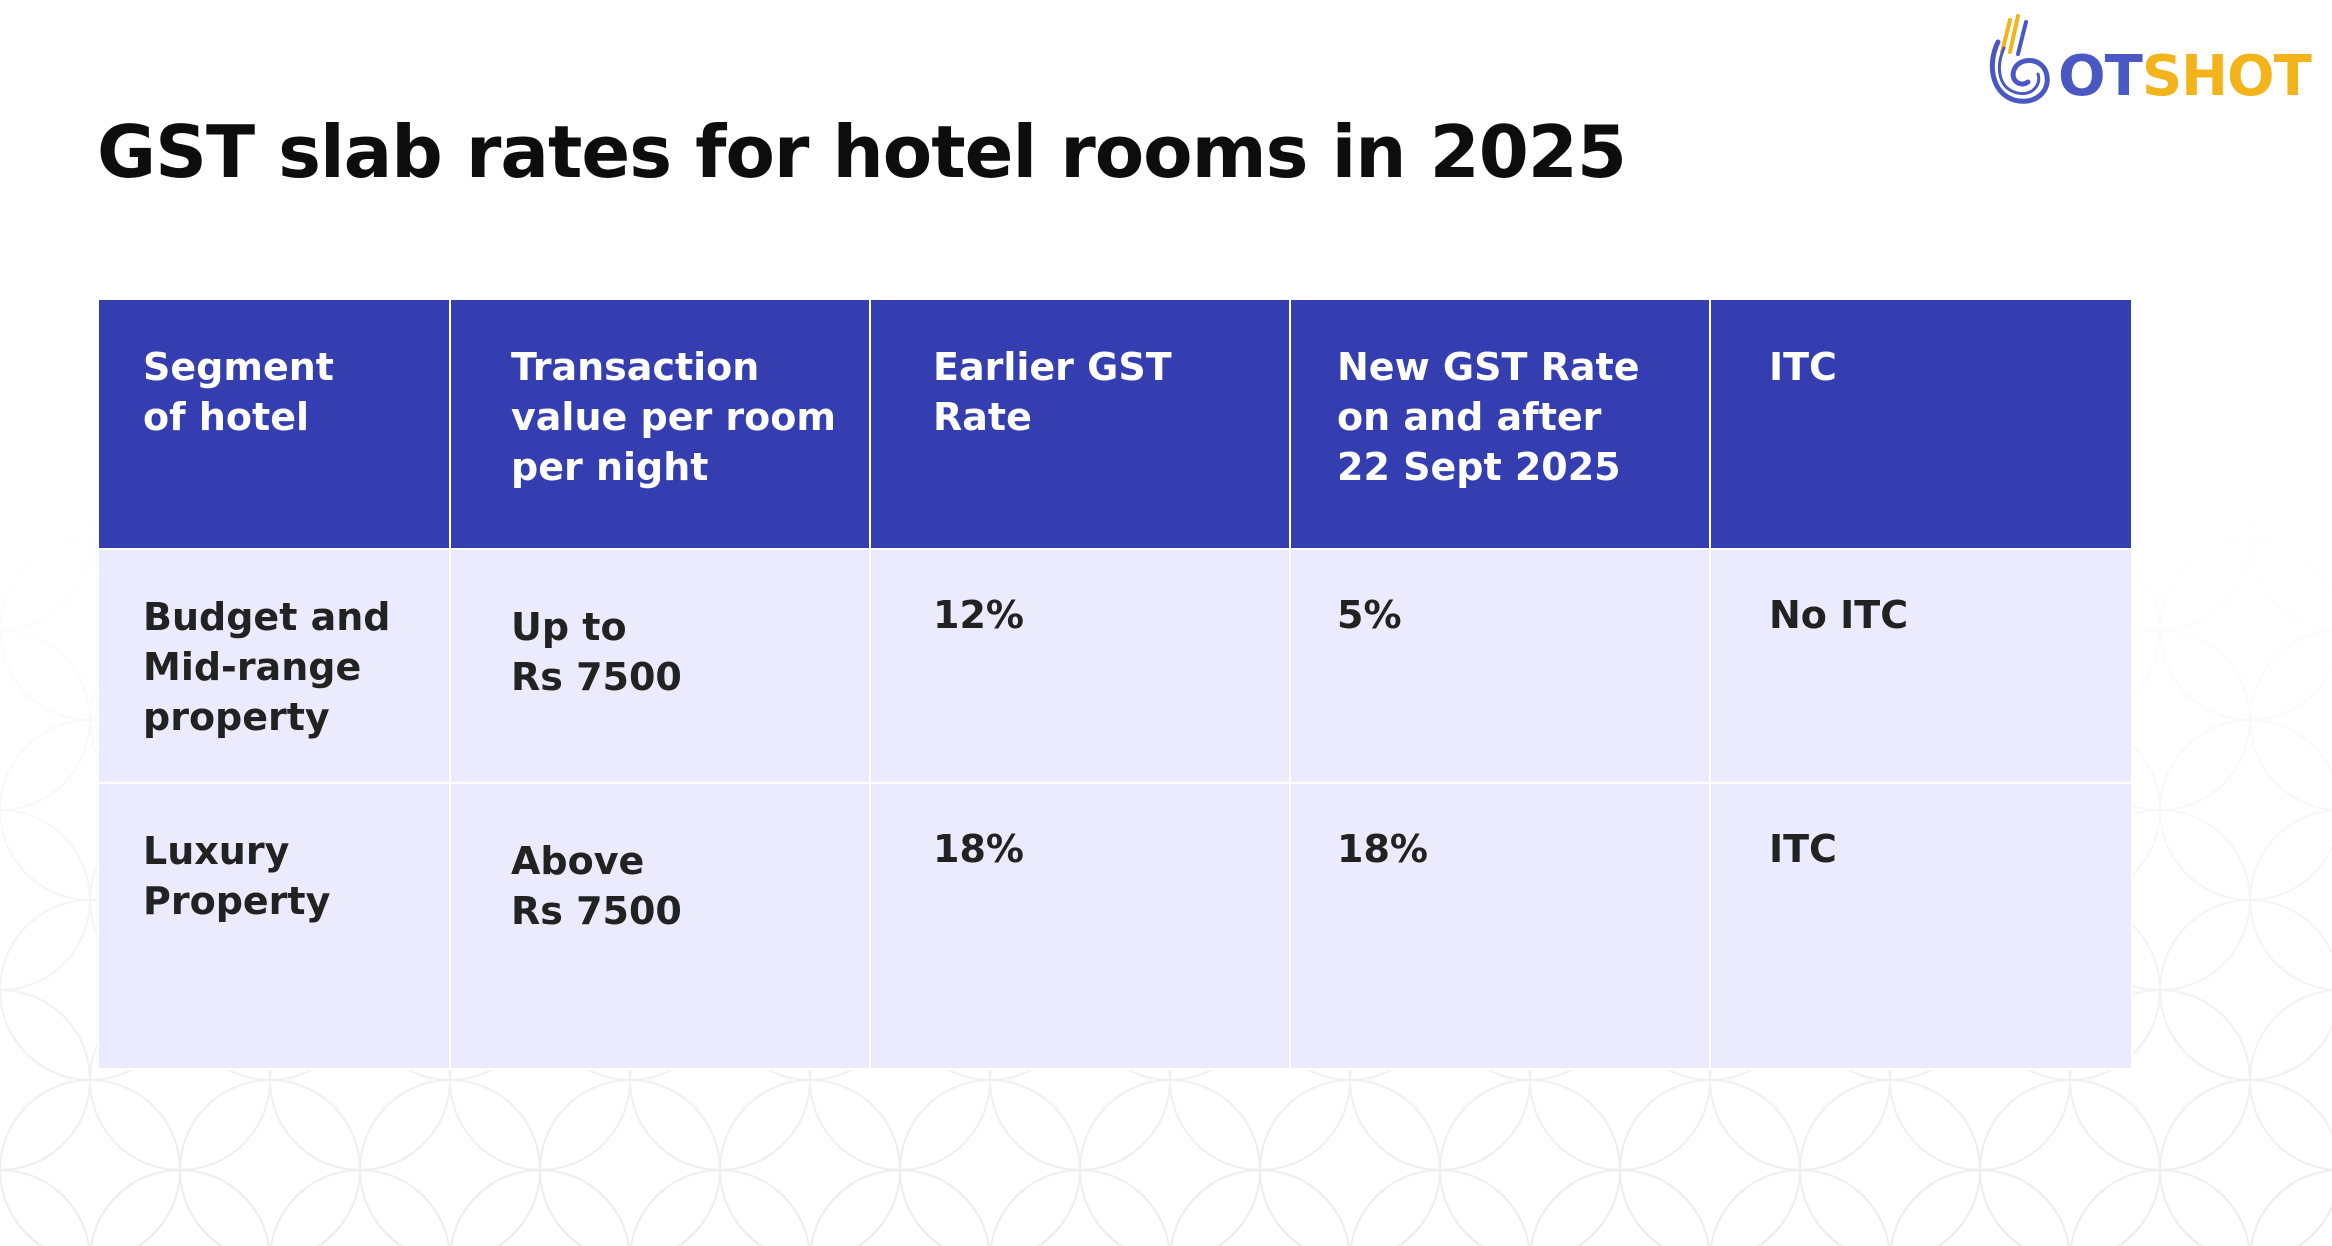  I want to click on header-earlier-gst-rate: Earlier GST Rate, so click(1080, 424).